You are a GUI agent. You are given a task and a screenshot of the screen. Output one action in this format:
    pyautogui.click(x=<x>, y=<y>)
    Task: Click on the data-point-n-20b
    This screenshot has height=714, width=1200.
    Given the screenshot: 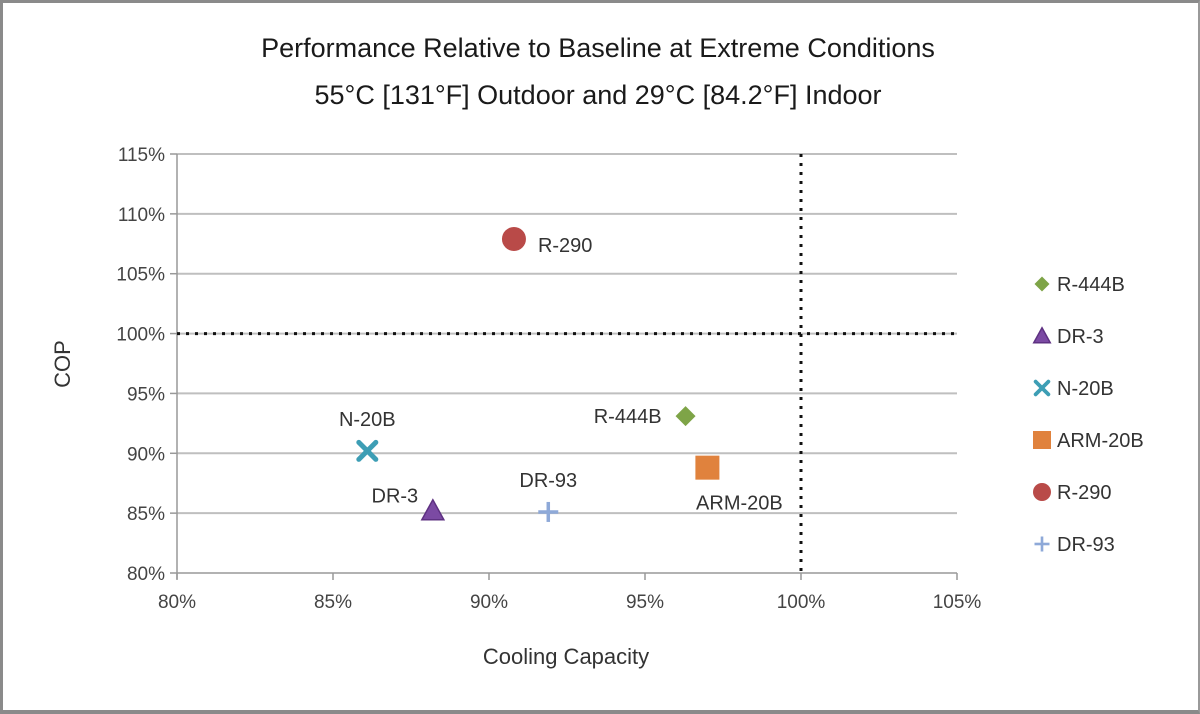 What is the action you would take?
    pyautogui.click(x=367, y=450)
    